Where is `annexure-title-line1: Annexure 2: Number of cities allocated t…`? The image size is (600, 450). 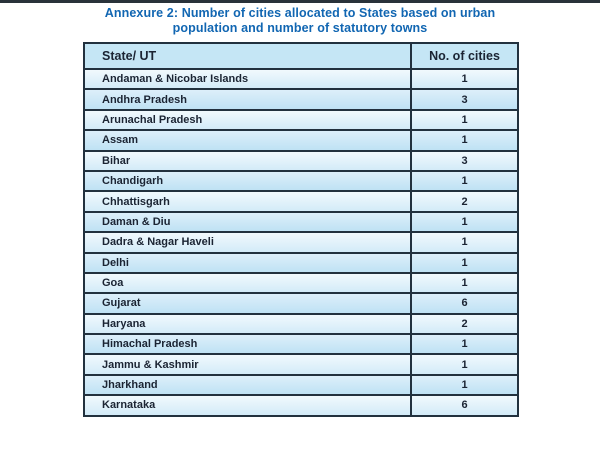
annexure-title-line1: Annexure 2: Number of cities allocated t… is located at coordinates (300, 13).